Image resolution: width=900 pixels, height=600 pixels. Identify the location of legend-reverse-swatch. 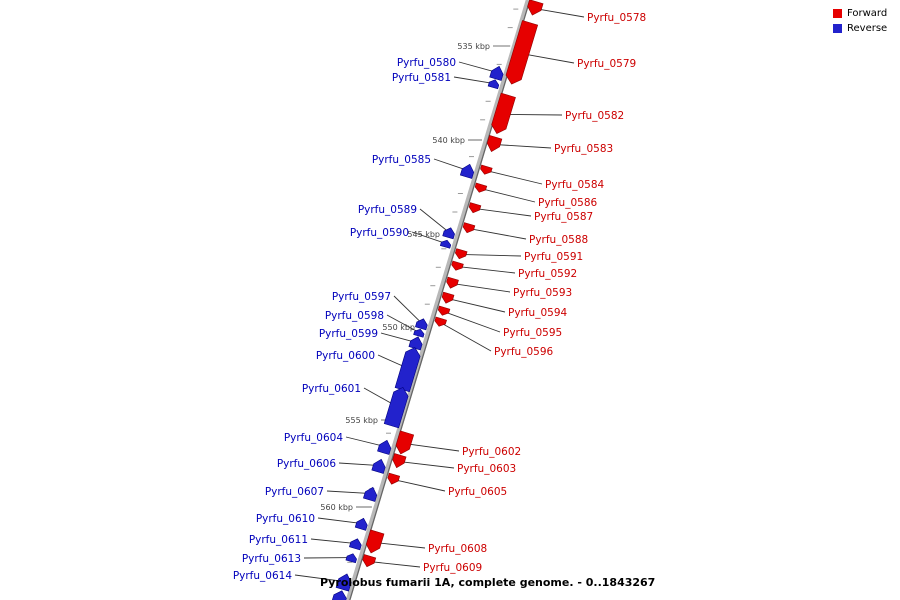
(837, 28).